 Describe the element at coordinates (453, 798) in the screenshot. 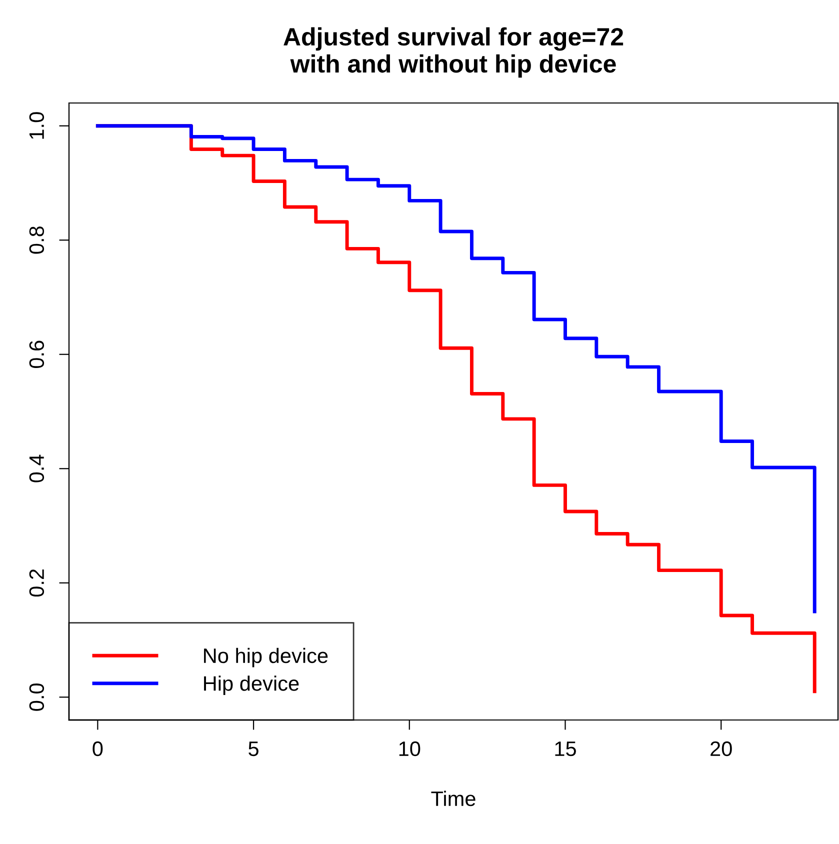

I see `x-axis-title: Time` at that location.